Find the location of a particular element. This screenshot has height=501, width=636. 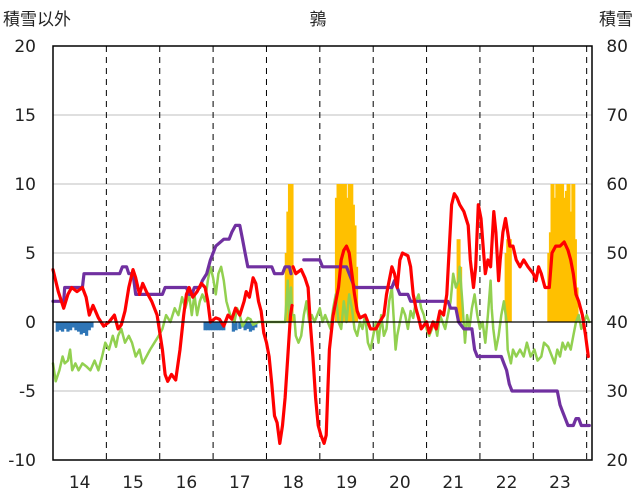

y-tick-label-left: -10 is located at coordinates (22, 461).